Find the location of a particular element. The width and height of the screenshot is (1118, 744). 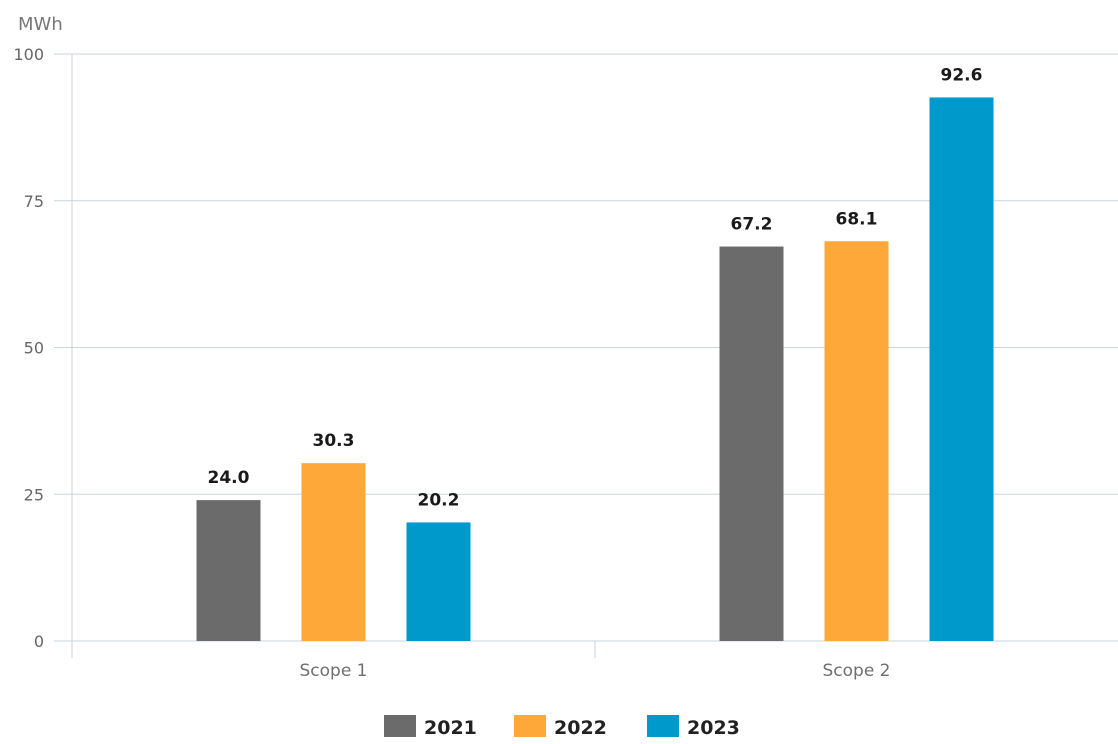

y-tick-label: 100 is located at coordinates (28, 54).